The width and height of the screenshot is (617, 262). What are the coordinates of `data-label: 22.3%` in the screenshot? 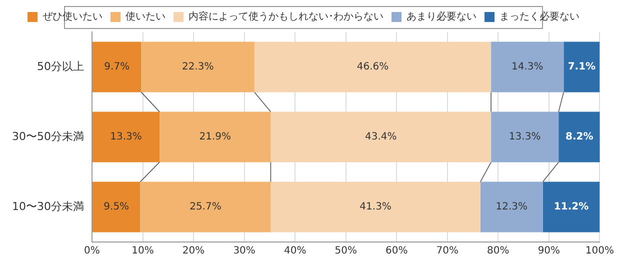 It's located at (198, 67).